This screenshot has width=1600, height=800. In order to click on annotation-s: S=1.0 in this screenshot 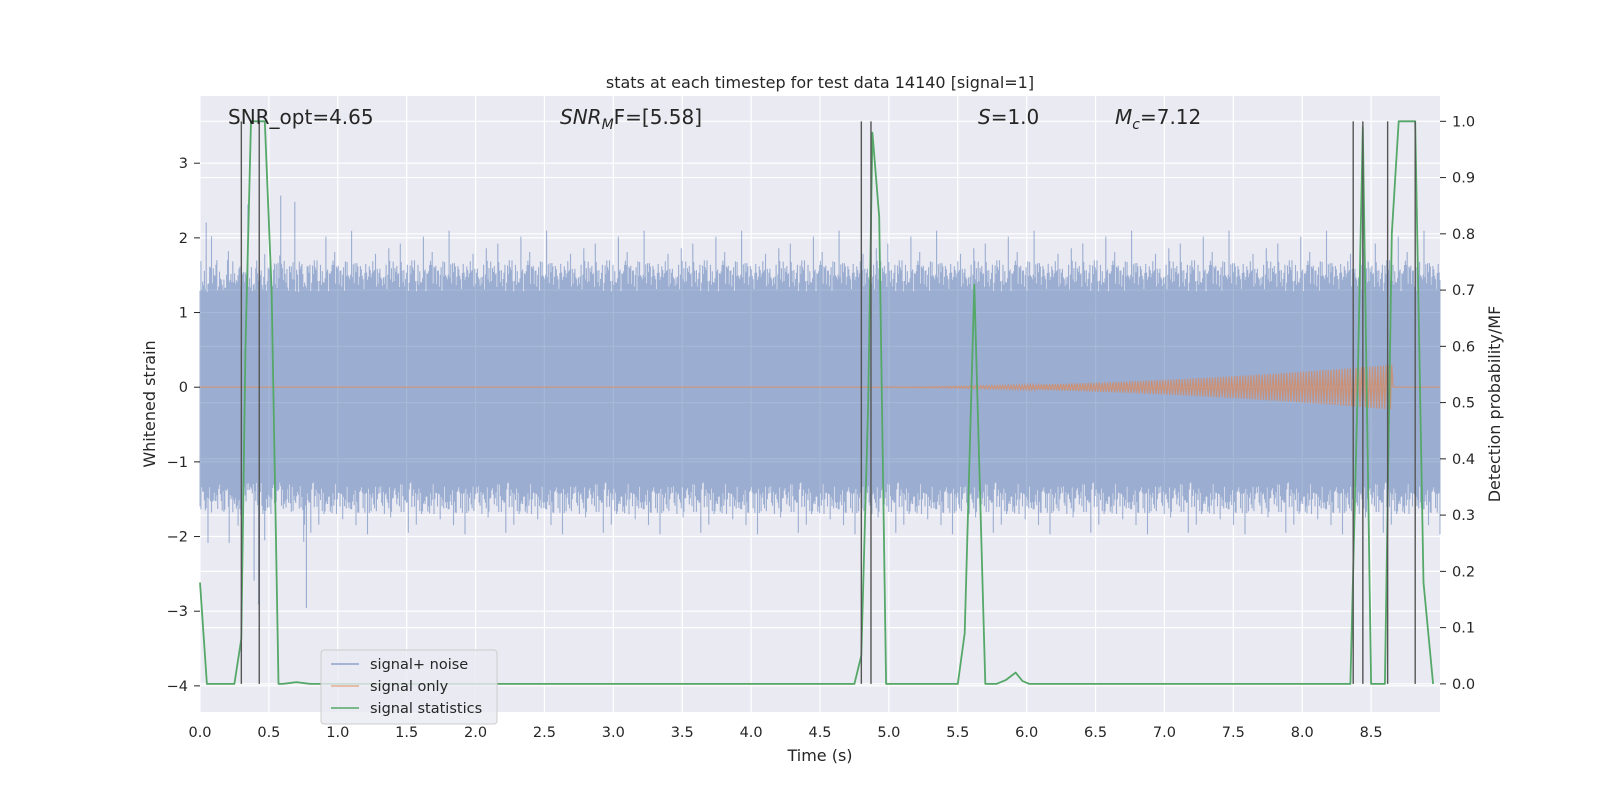, I will do `click(1008, 117)`.